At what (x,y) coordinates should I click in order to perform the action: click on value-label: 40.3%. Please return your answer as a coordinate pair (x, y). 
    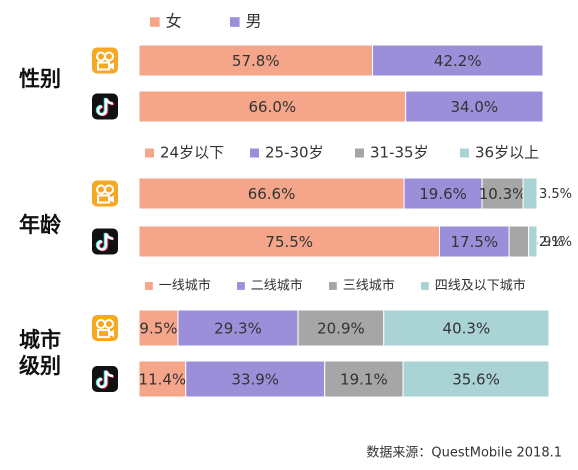
    Looking at the image, I should click on (467, 329).